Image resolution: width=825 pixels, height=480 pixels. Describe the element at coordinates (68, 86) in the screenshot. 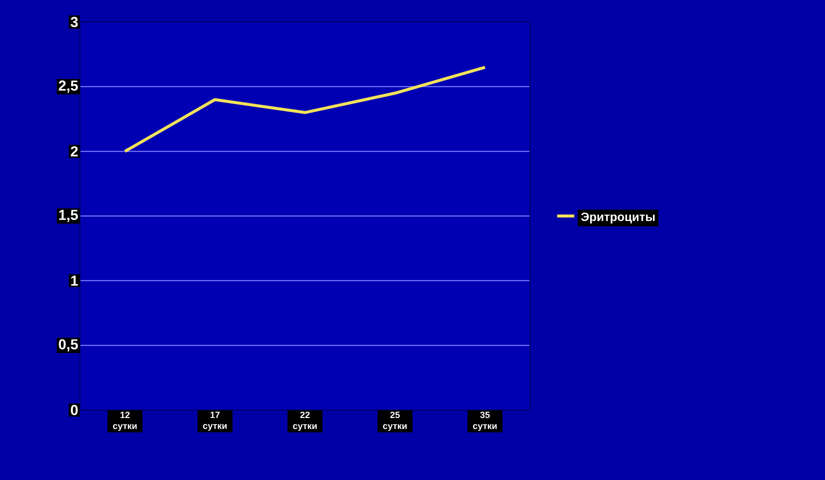

I see `y-tick-label: 2,5` at that location.